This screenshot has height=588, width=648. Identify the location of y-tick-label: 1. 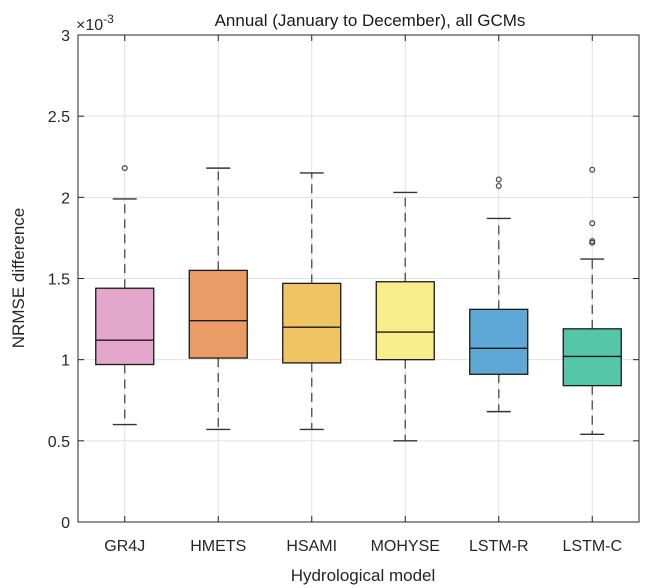
(65, 361).